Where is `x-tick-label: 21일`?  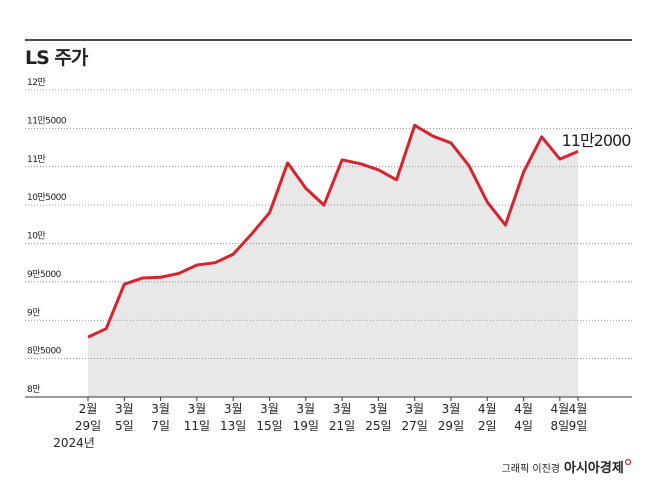
x-tick-label: 21일 is located at coordinates (342, 426).